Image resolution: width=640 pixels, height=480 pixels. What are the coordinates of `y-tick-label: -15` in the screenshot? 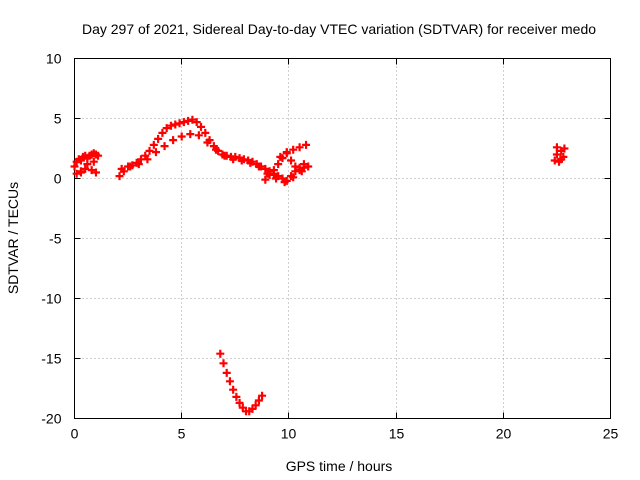 It's located at (51, 359).